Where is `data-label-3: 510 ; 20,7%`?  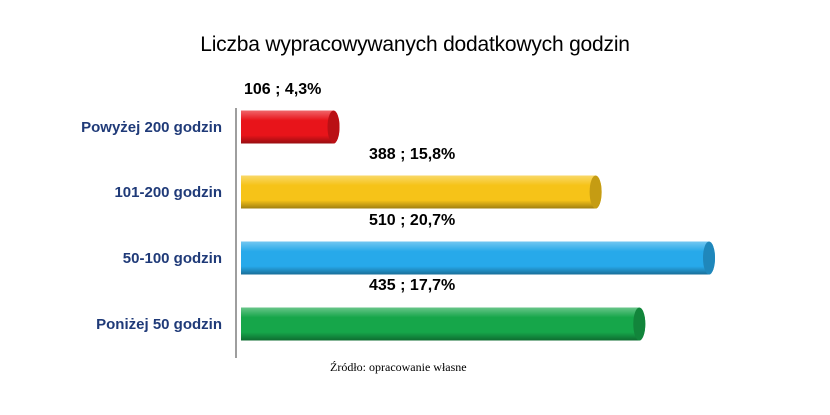 data-label-3: 510 ; 20,7% is located at coordinates (412, 220).